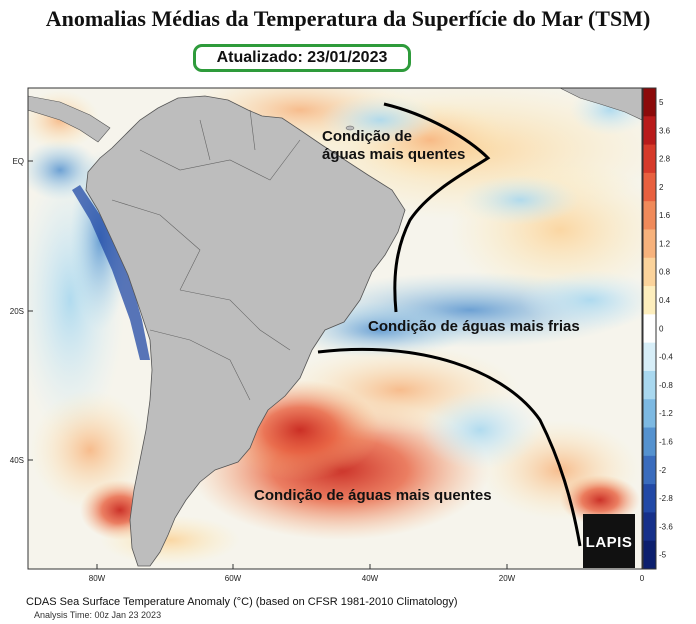 This screenshot has height=624, width=696. I want to click on lon-label-3: 20W, so click(507, 578).